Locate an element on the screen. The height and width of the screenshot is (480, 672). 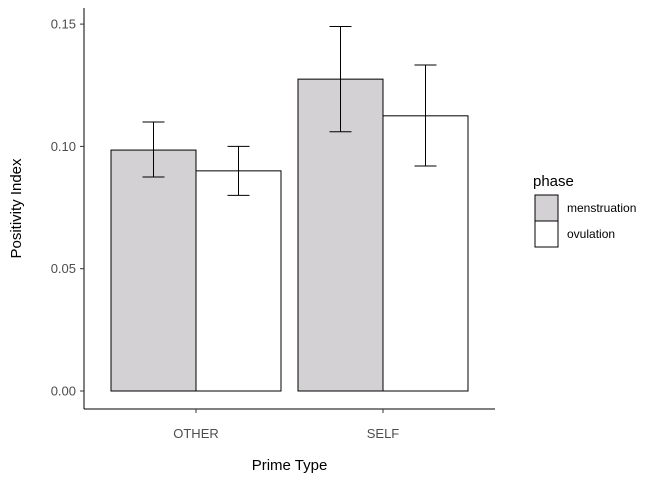
y-tick-label: 0.05 is located at coordinates (63, 268).